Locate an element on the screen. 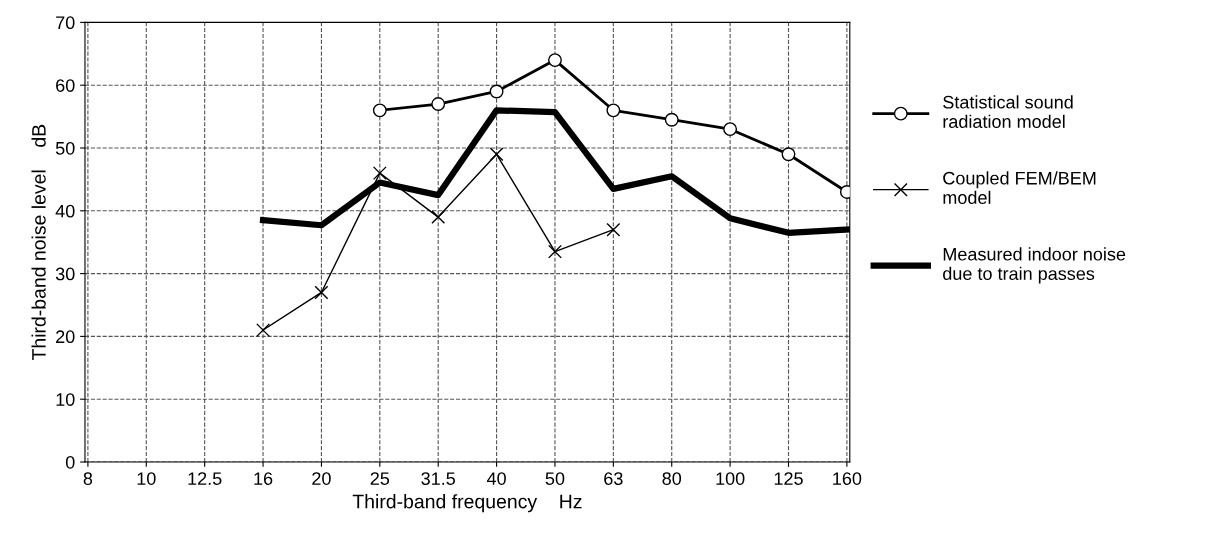 The width and height of the screenshot is (1214, 560). x-axis-title: Third-band frequency Hz is located at coordinates (467, 503).